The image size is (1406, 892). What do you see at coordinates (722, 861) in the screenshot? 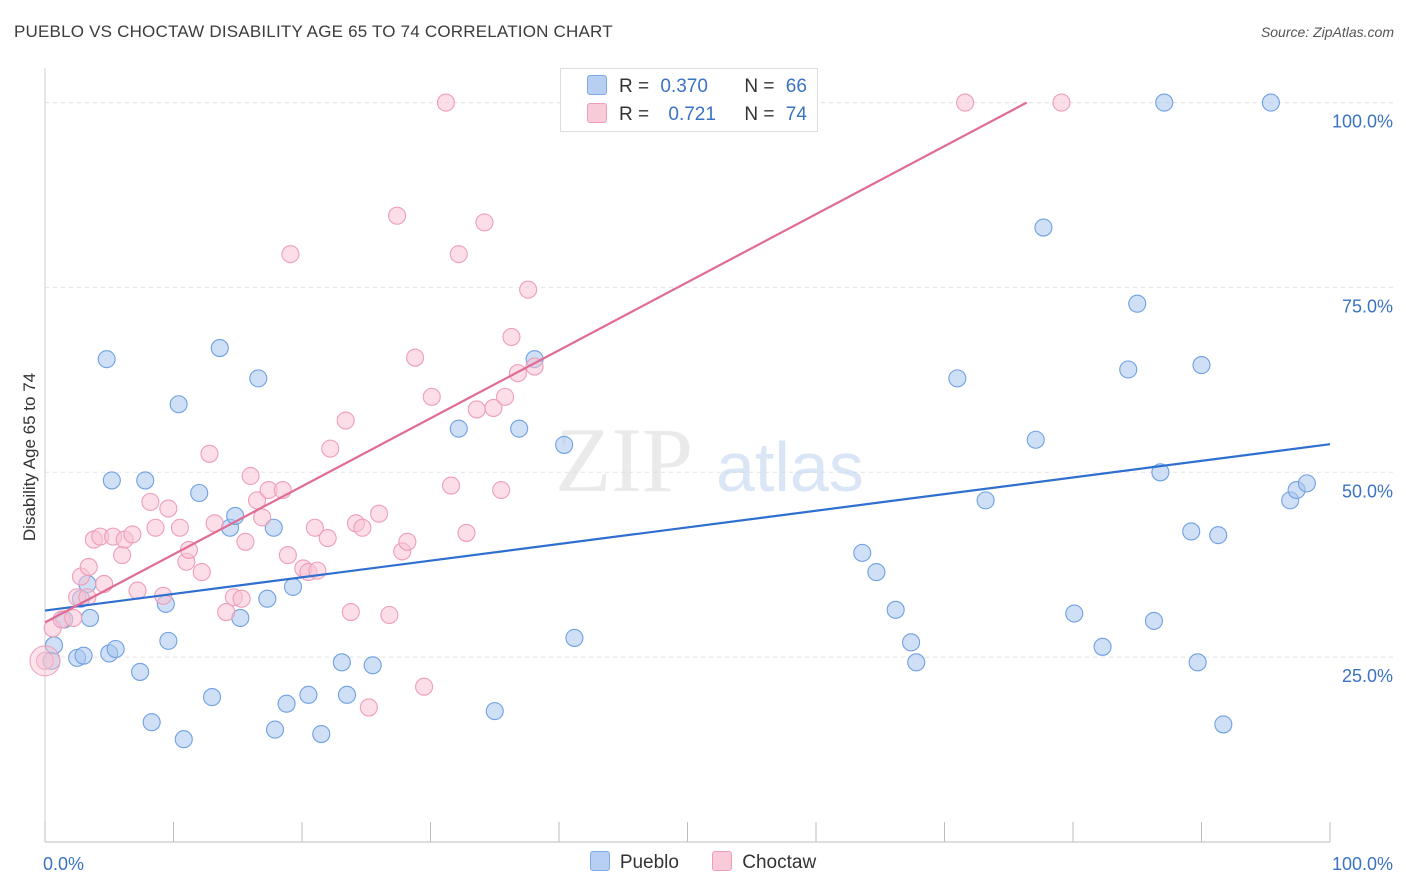
I see `choctaw-legend-swatch` at bounding box center [722, 861].